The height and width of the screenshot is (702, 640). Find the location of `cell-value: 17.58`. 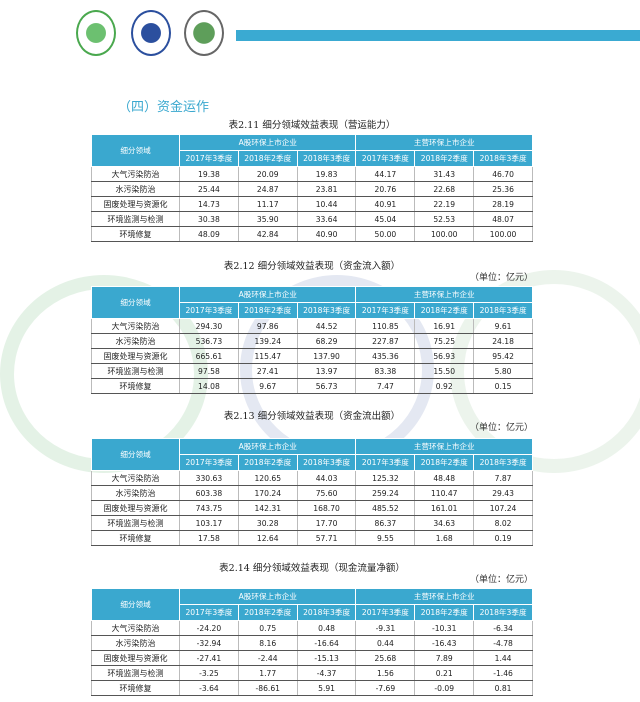

cell-value: 17.58 is located at coordinates (209, 538).